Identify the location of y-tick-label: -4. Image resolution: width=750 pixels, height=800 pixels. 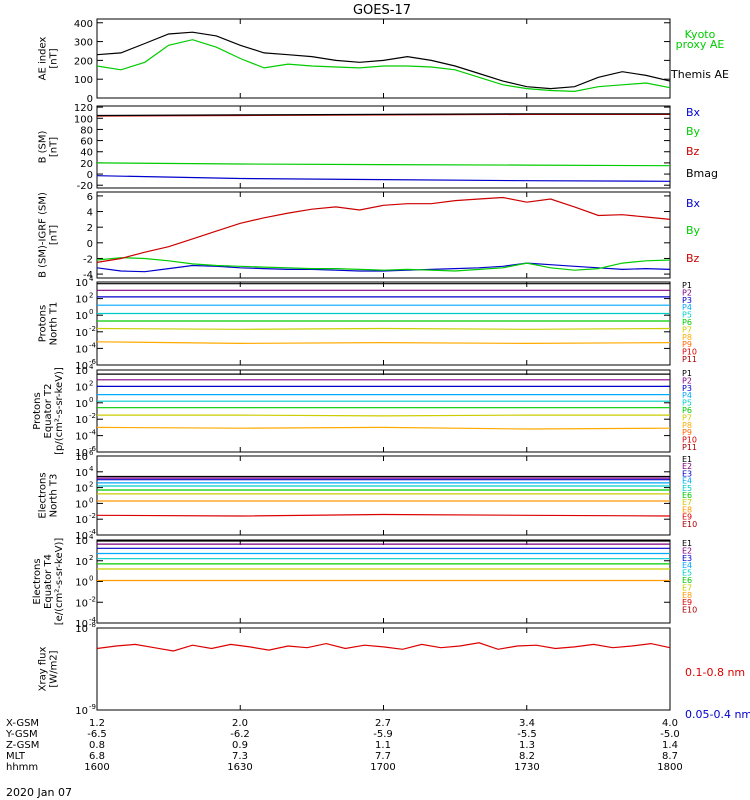
(88, 275).